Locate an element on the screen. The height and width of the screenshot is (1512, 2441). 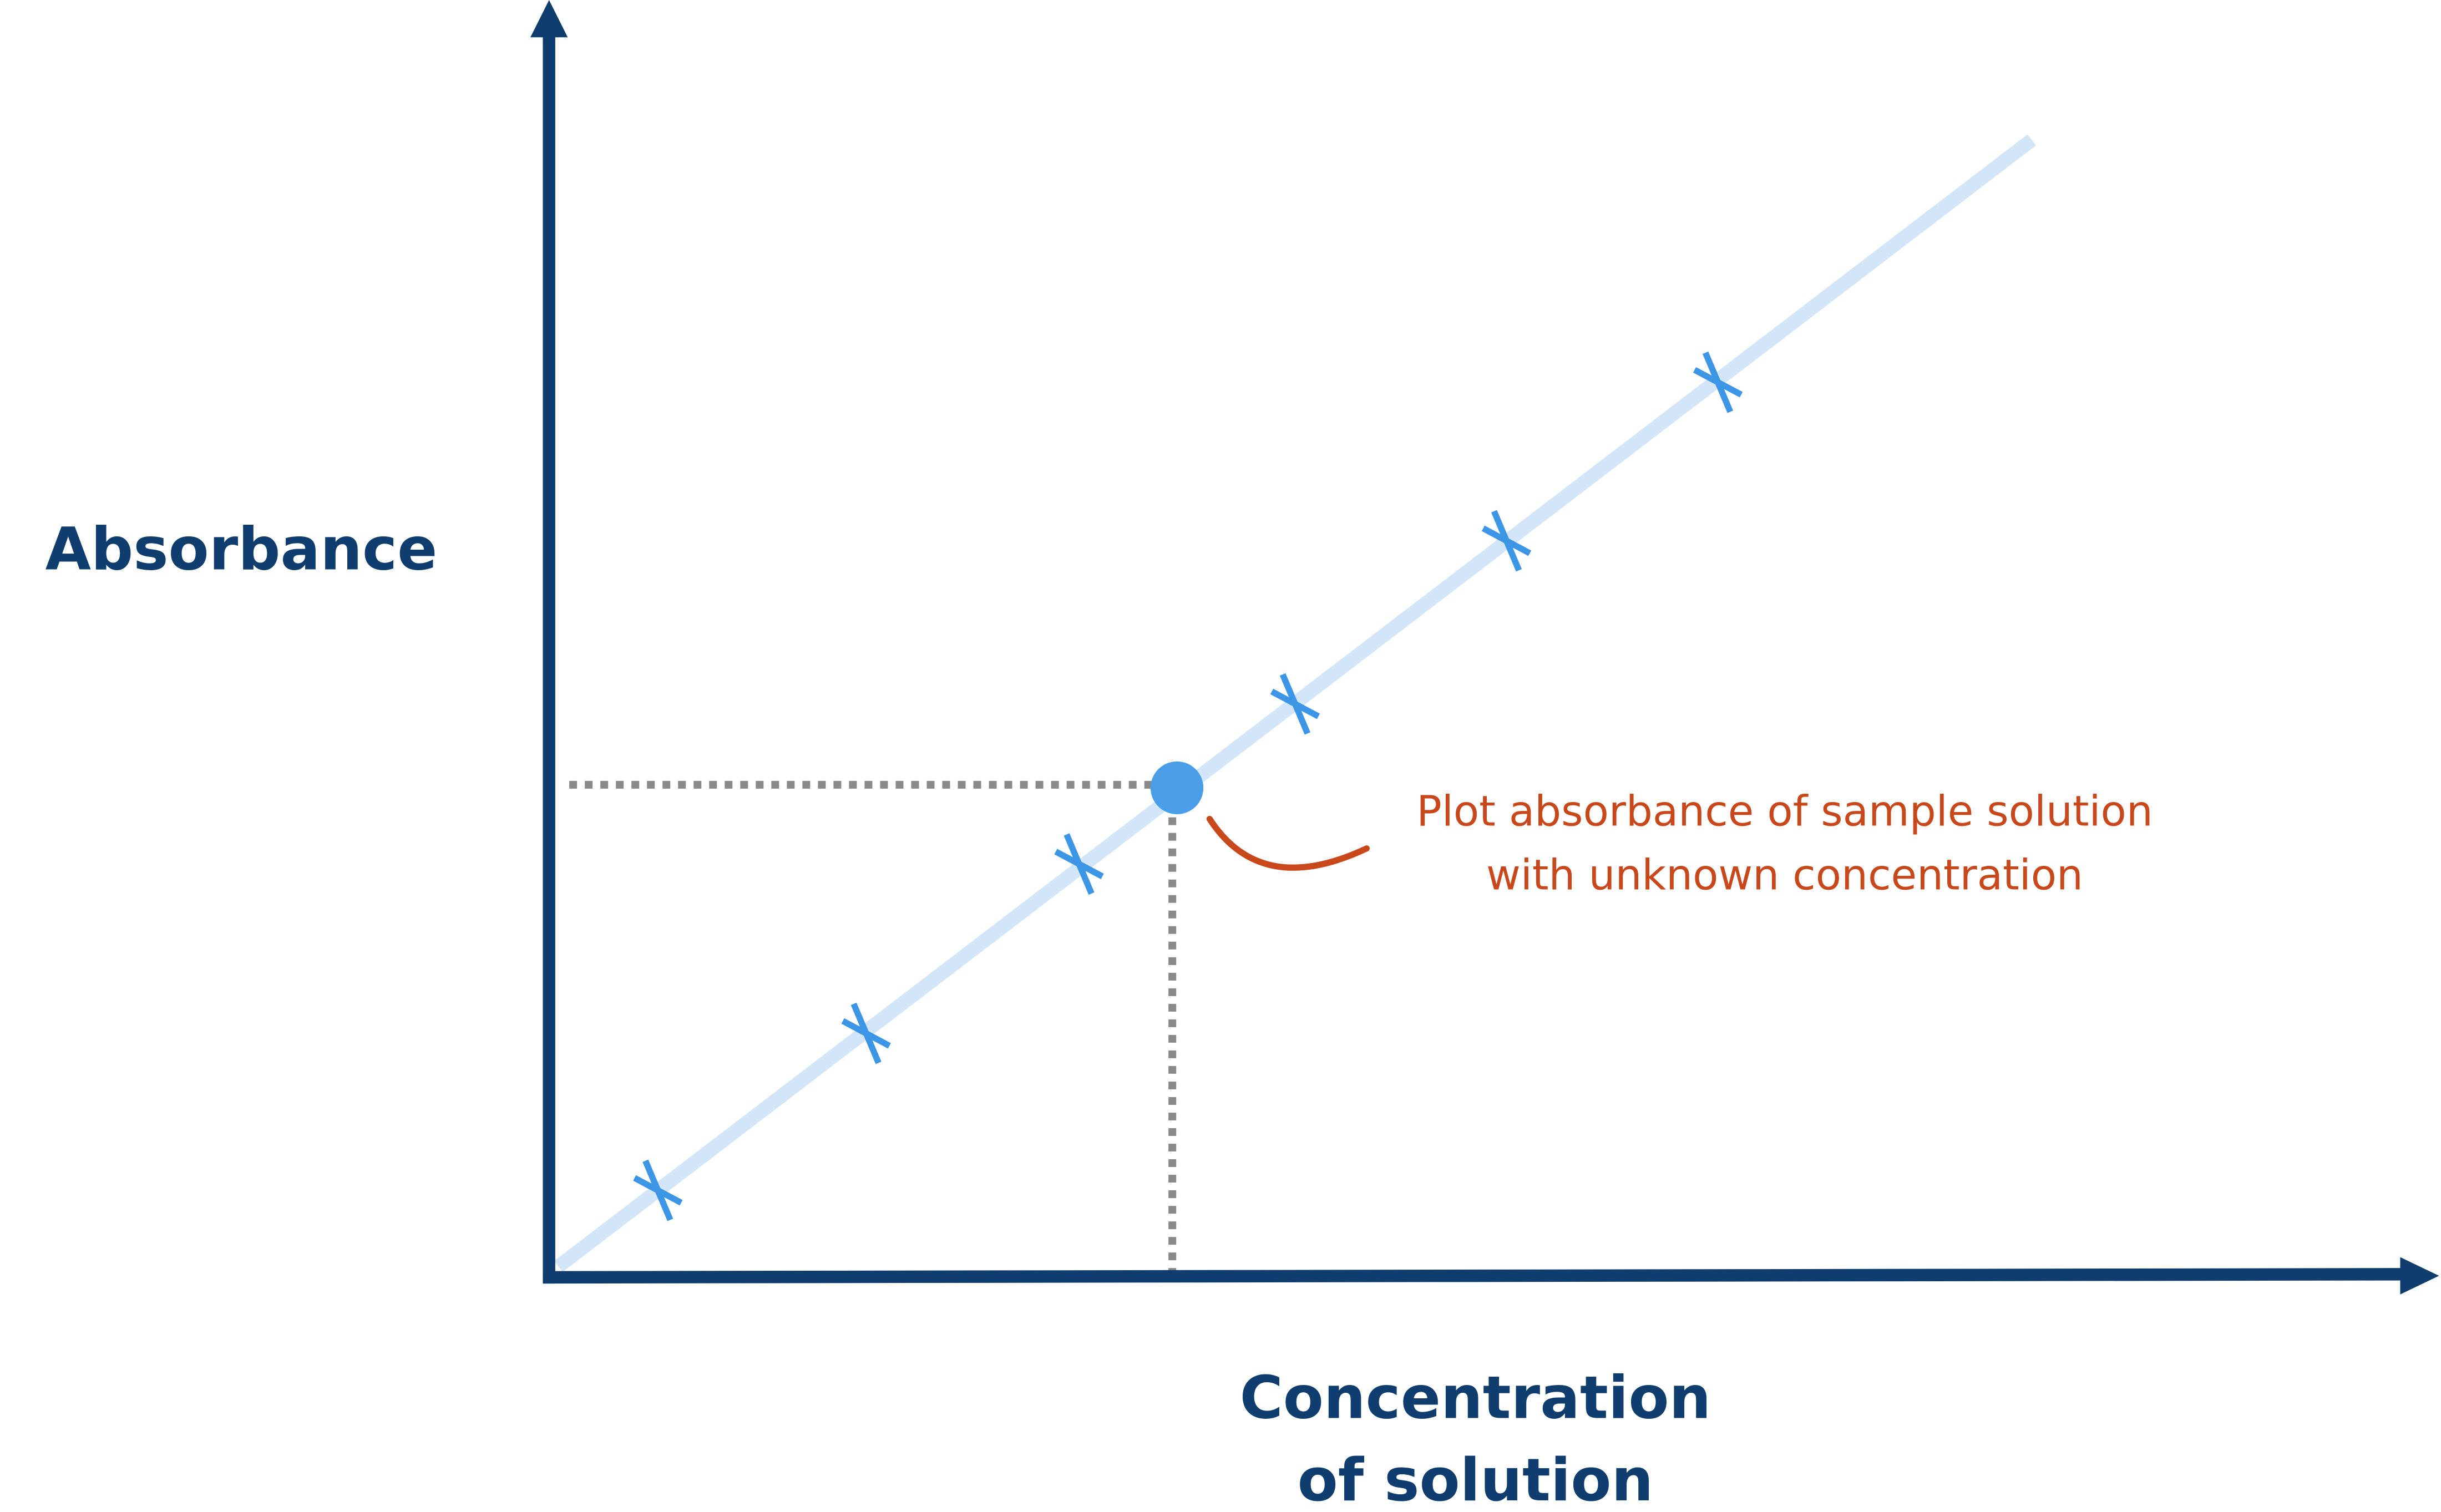
y-axis-label: Absorbance is located at coordinates (242, 550).